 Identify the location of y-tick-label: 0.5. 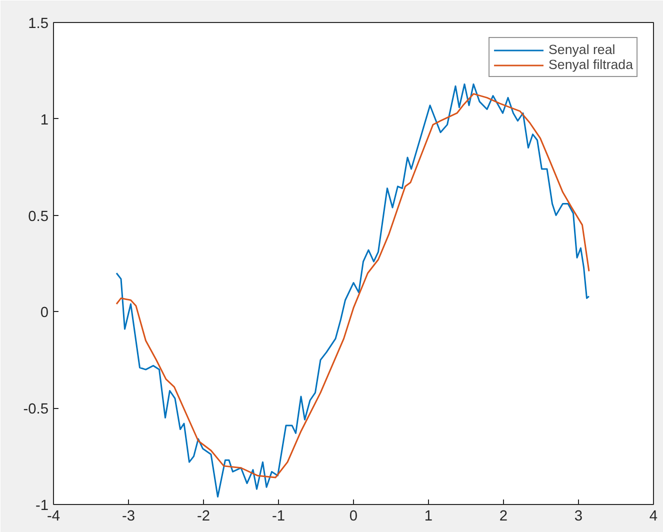
(38, 216).